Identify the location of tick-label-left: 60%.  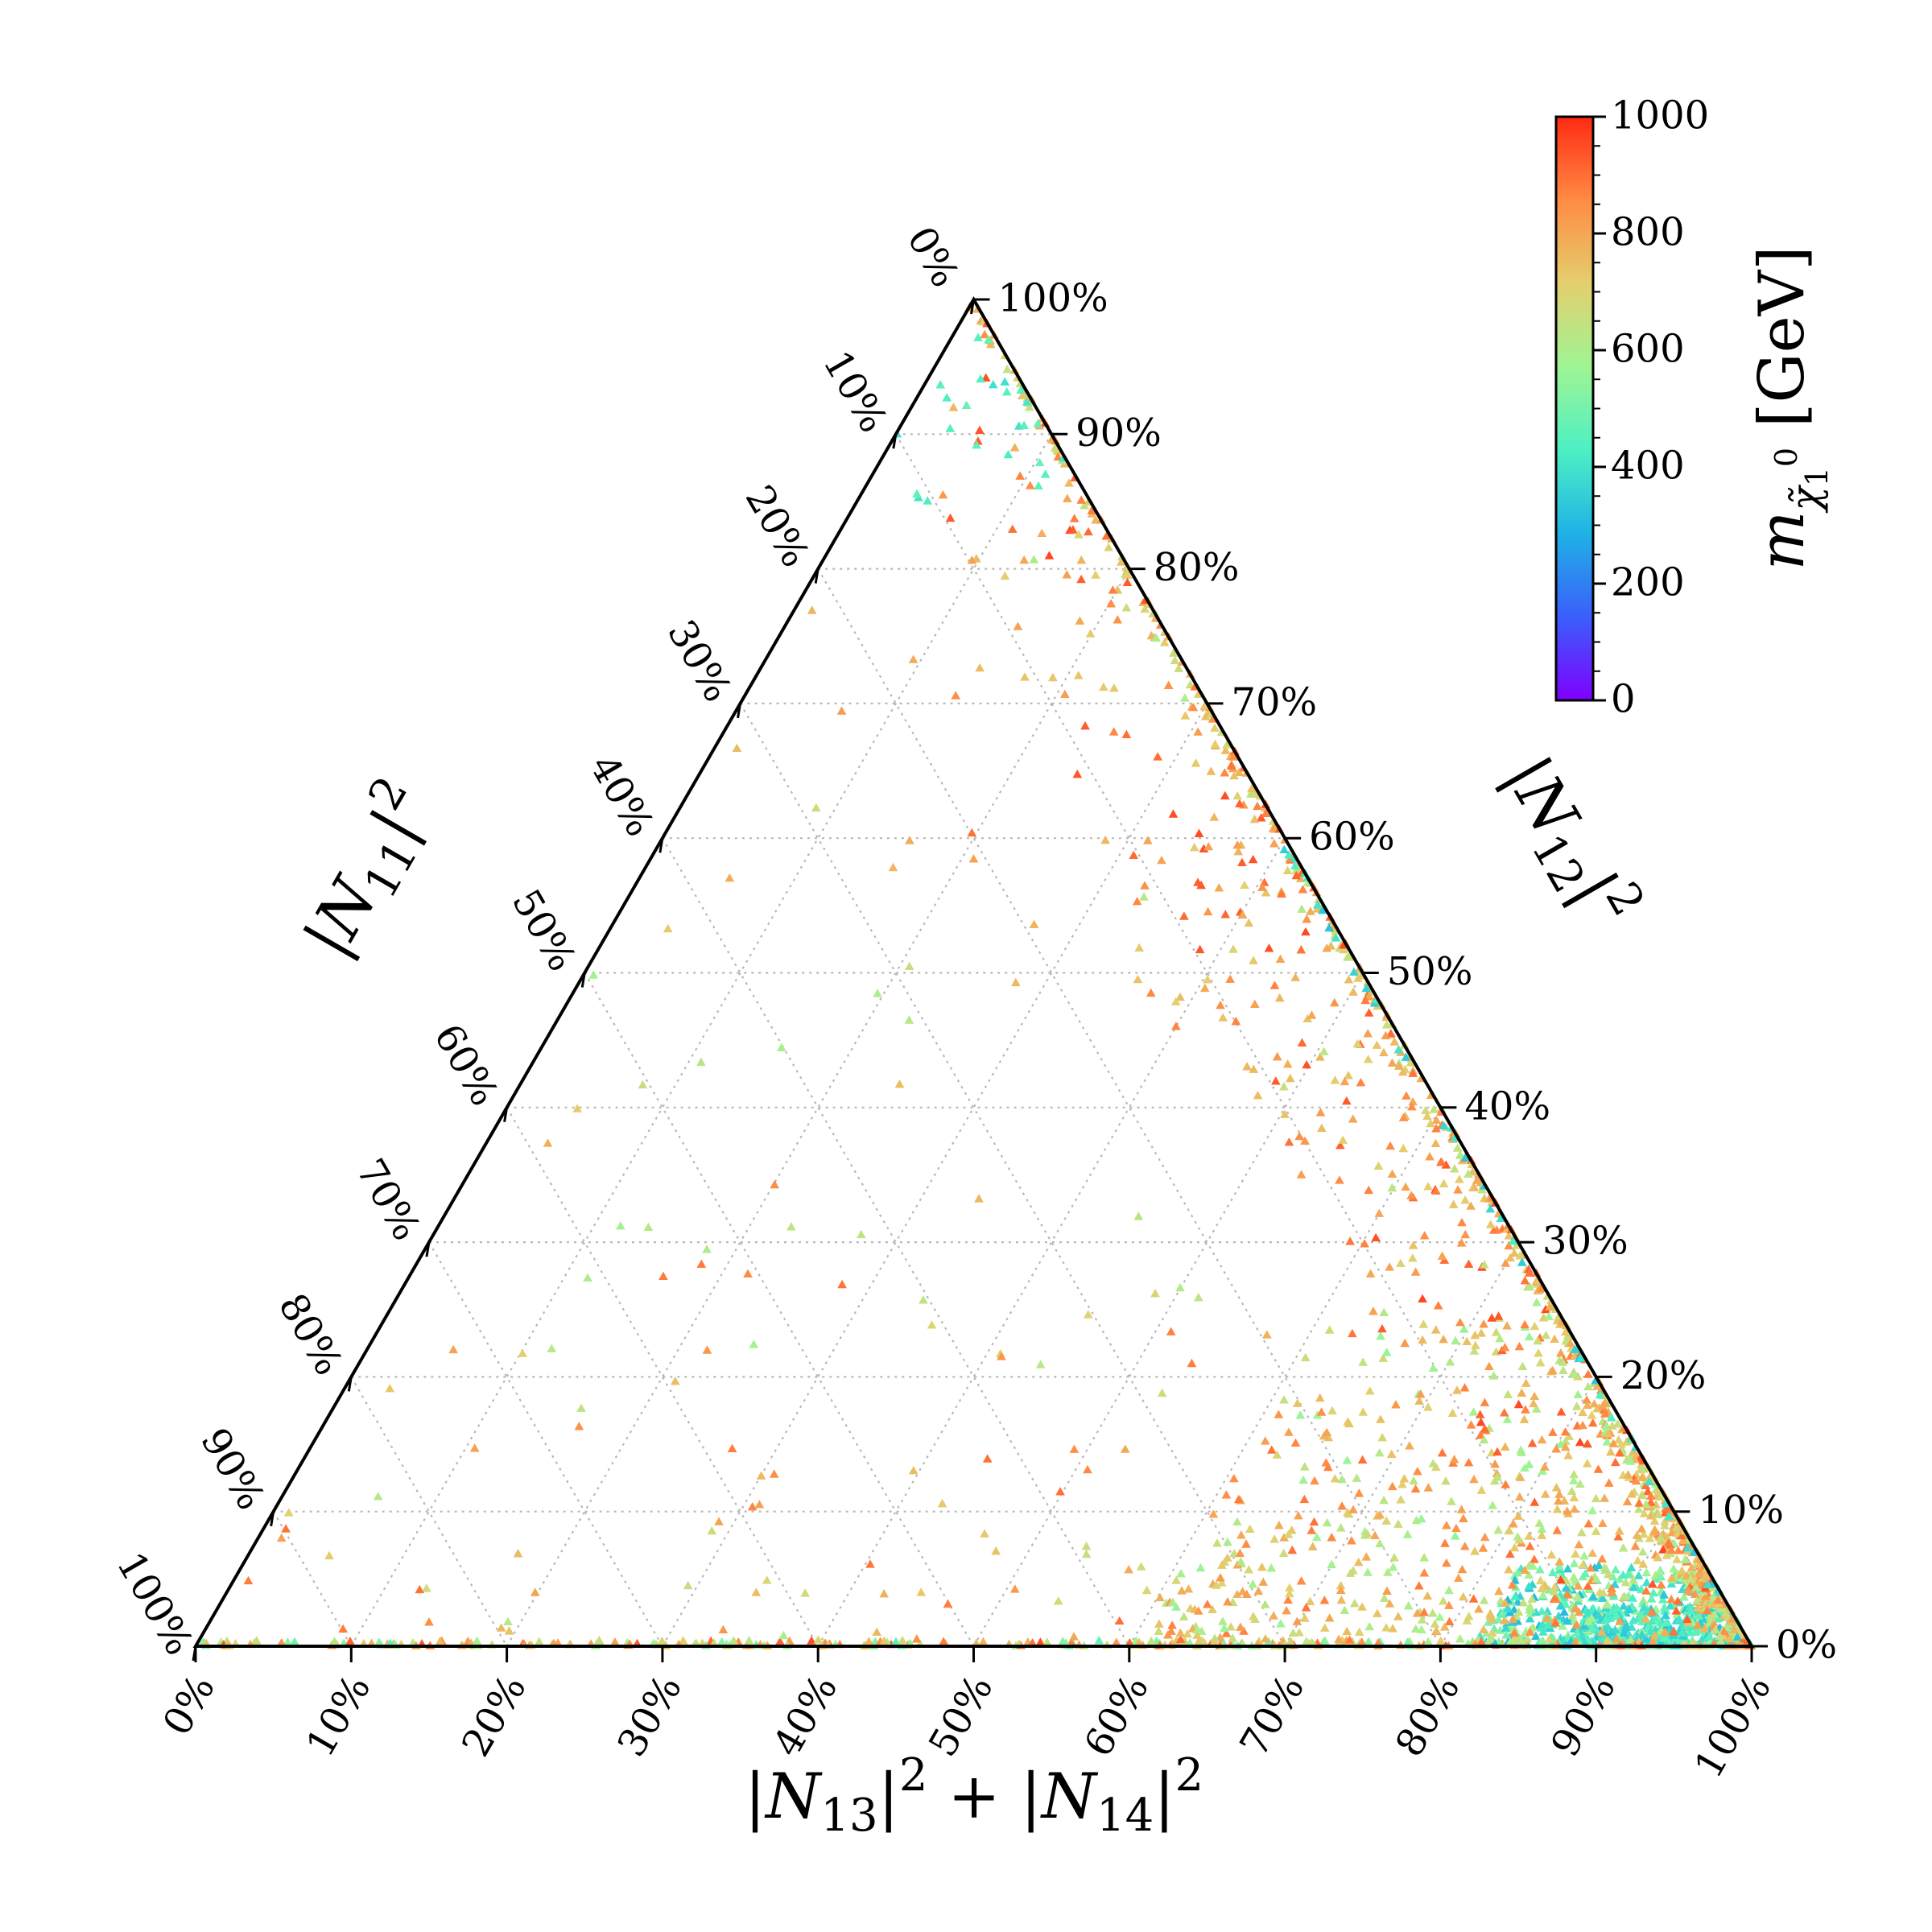
(466, 1065).